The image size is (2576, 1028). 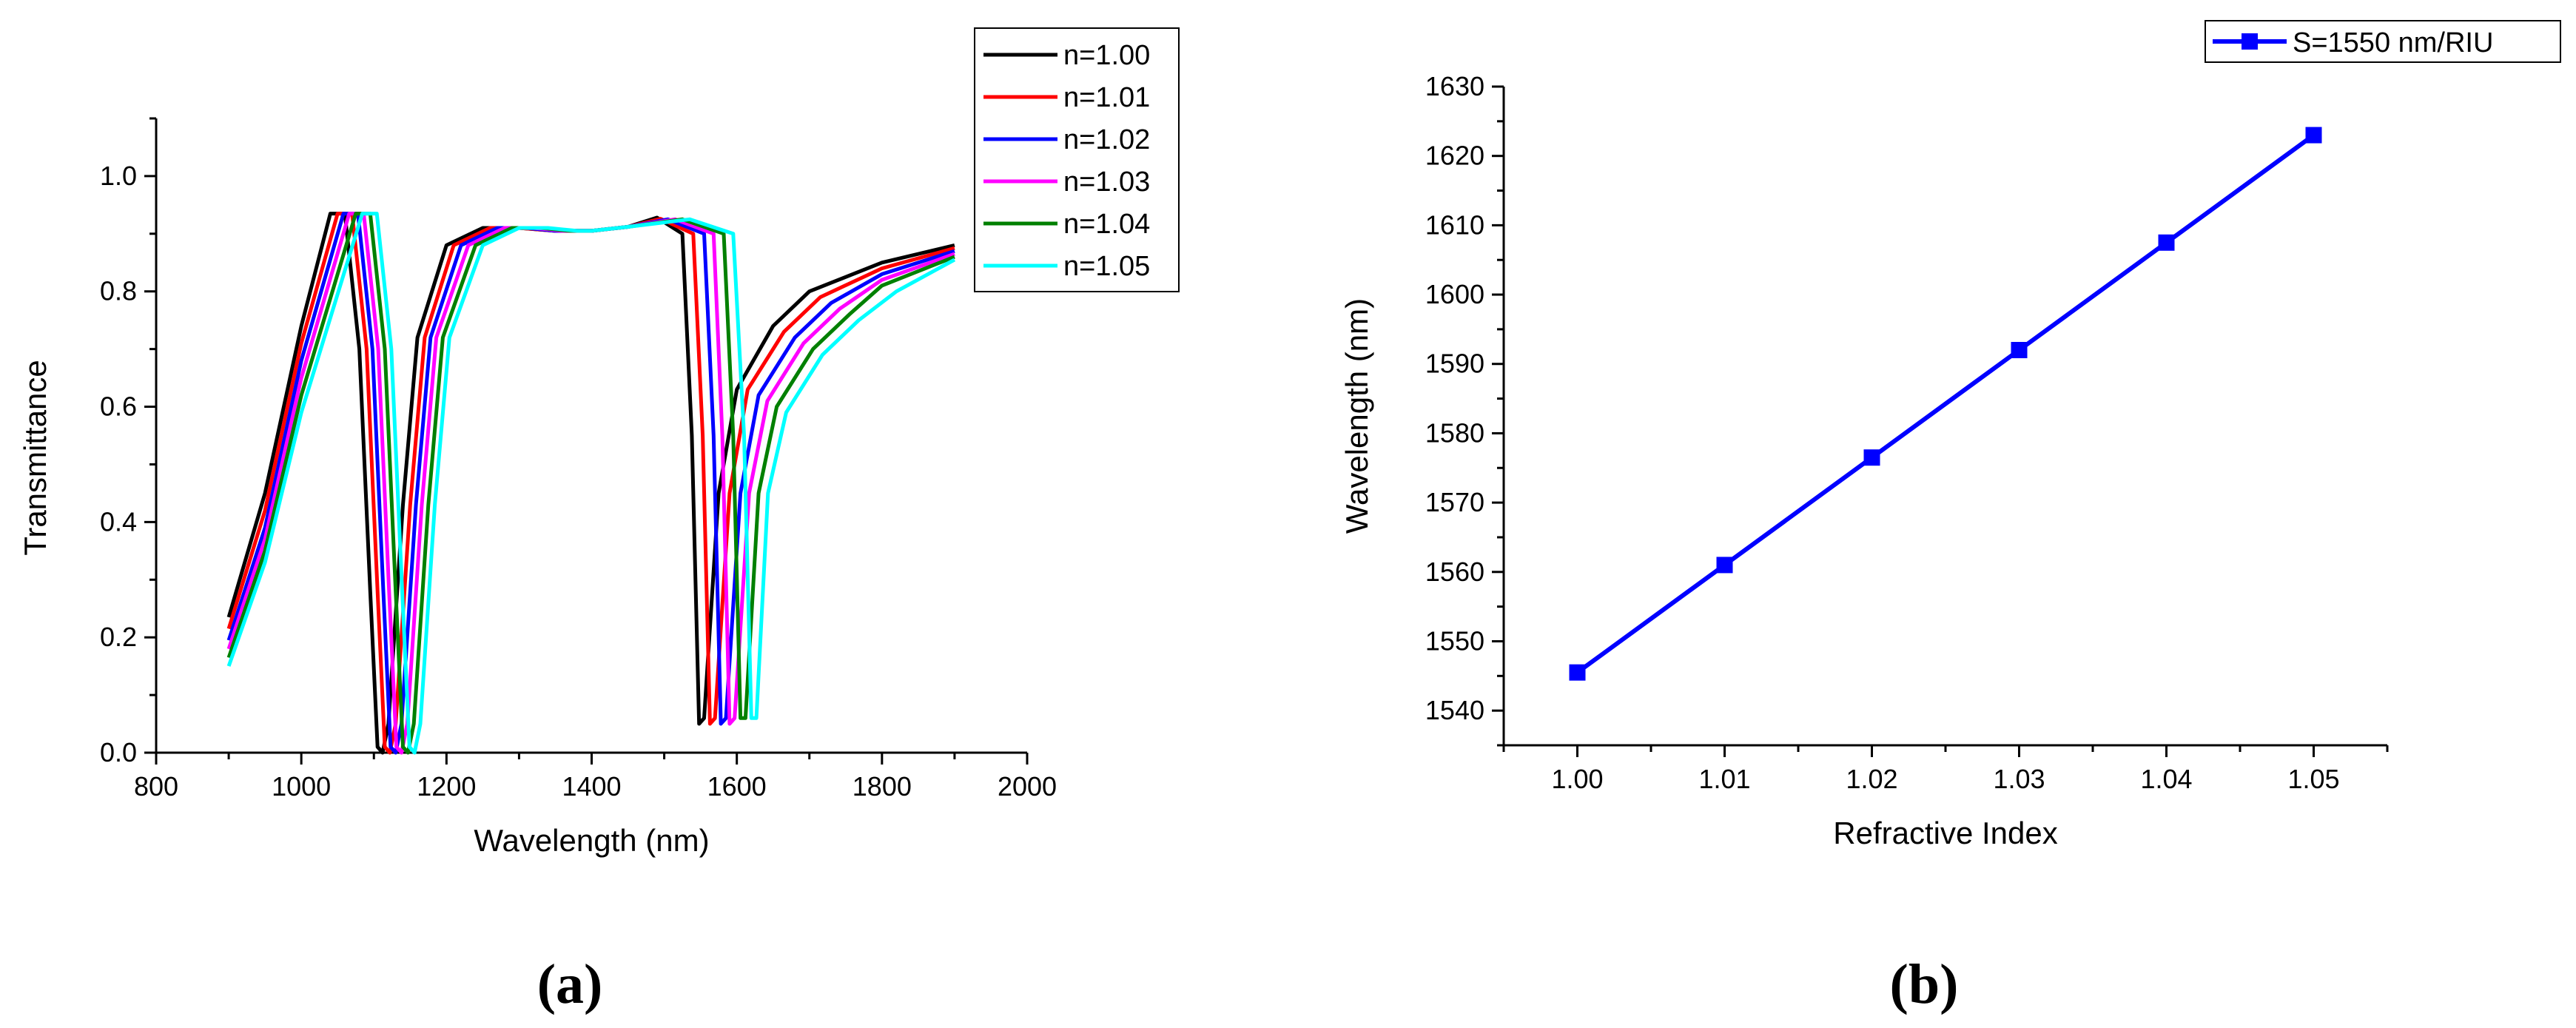 What do you see at coordinates (2166, 779) in the screenshot?
I see `x-tick-label: 1.04` at bounding box center [2166, 779].